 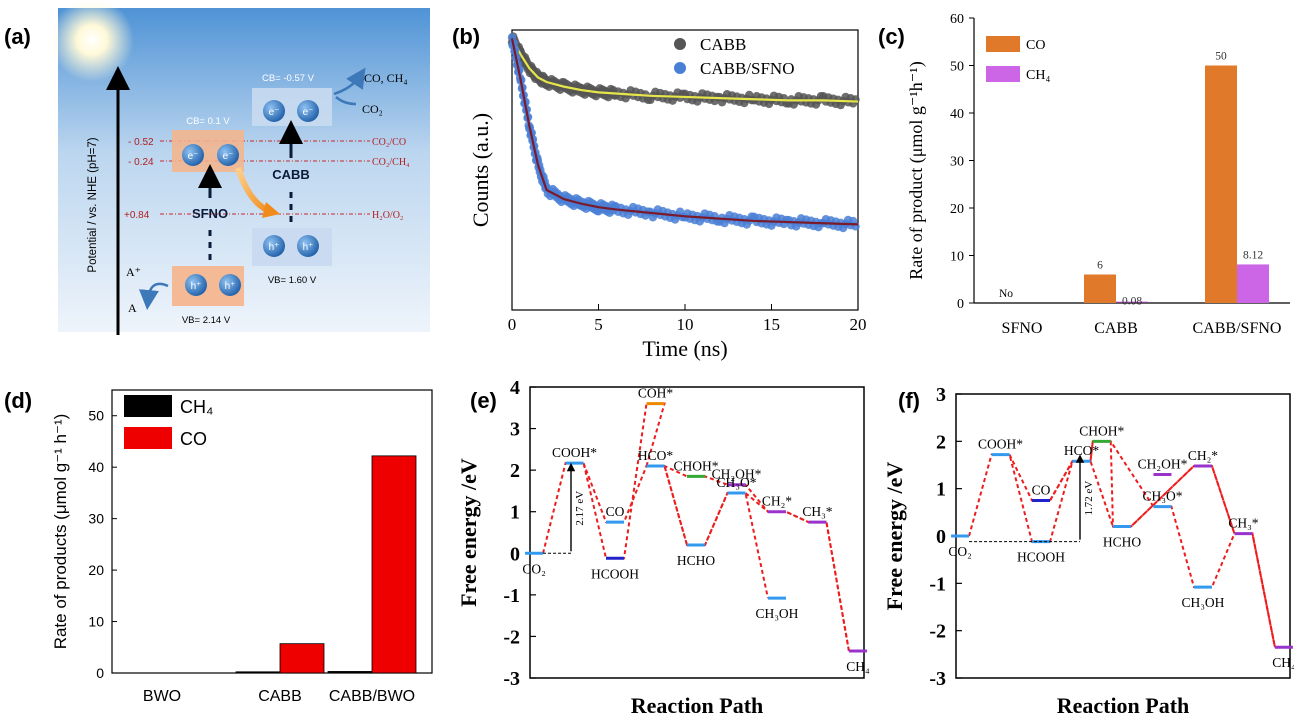 I want to click on sfno-label: SFNO, so click(x=210, y=213).